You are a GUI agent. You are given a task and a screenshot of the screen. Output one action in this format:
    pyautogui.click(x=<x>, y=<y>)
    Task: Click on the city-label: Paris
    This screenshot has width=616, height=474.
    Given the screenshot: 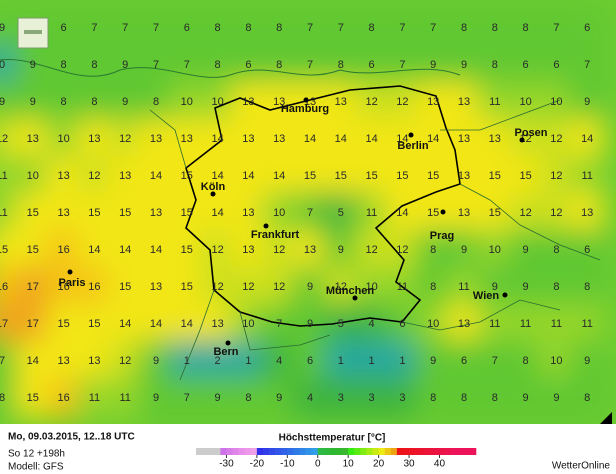 What is the action you would take?
    pyautogui.click(x=72, y=283)
    